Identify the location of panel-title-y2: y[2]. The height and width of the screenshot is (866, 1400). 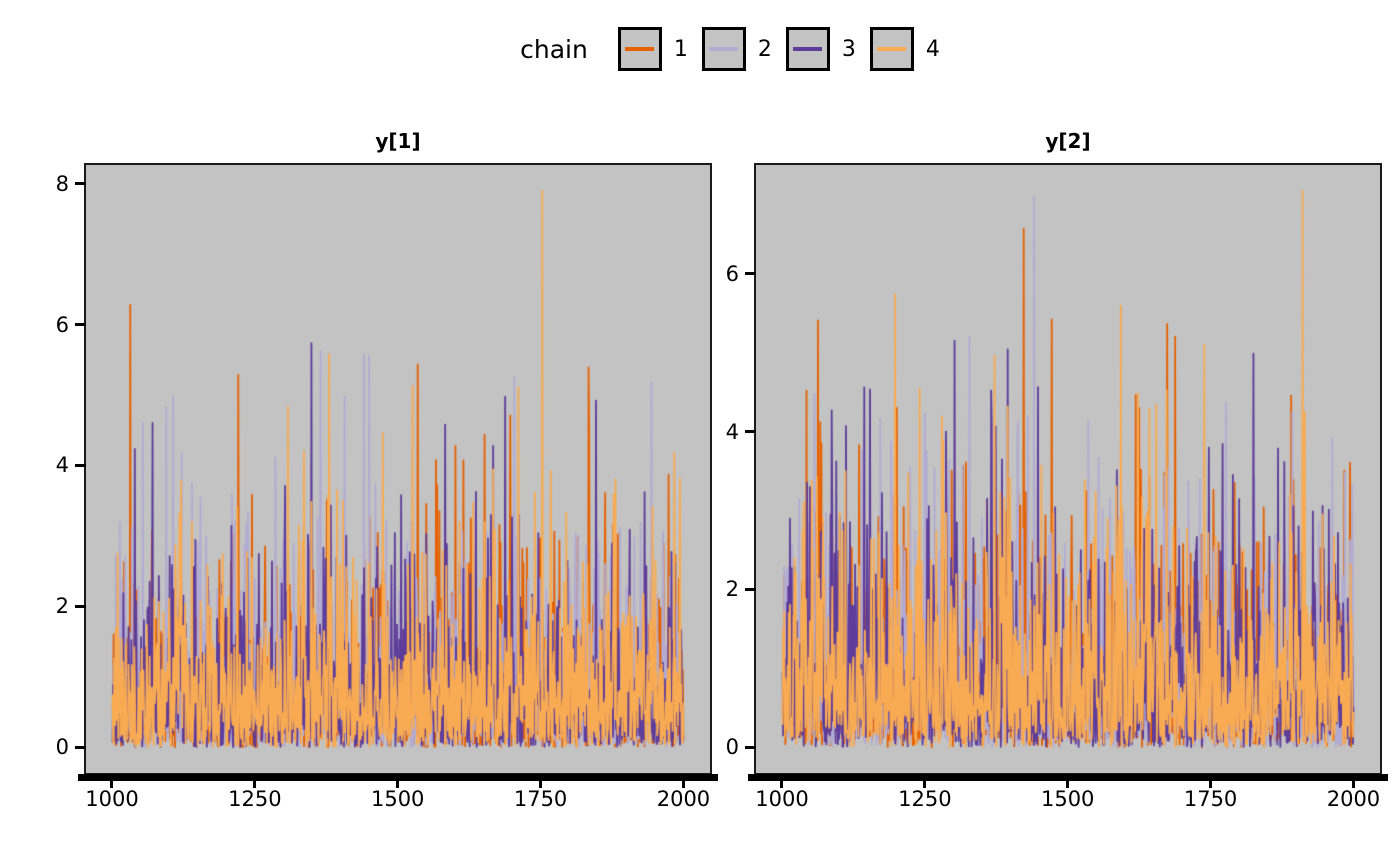
(1068, 141).